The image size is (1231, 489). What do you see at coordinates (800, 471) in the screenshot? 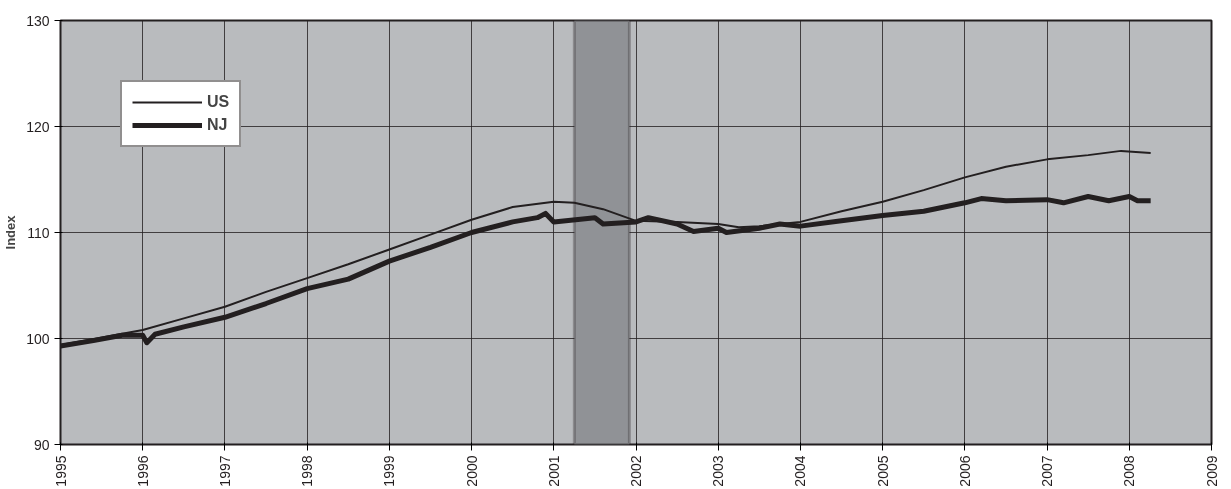
I see `x-tick-label: 2004` at bounding box center [800, 471].